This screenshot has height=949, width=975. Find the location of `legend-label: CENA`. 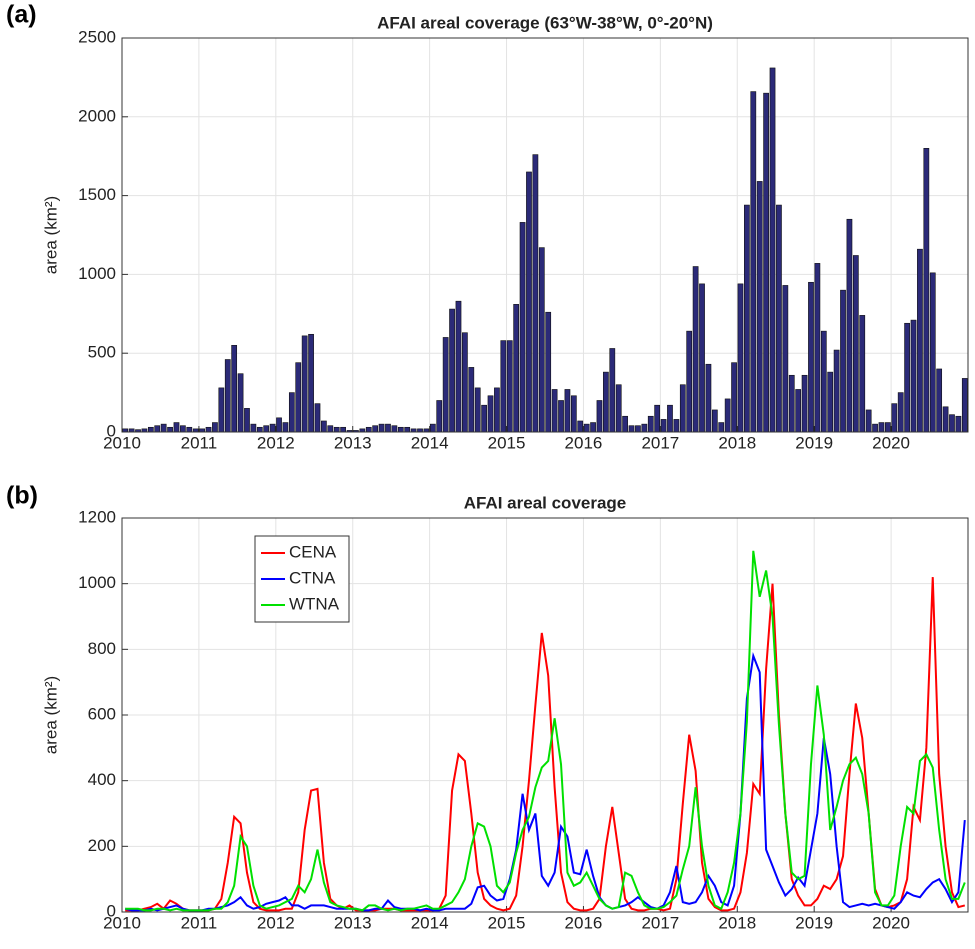

legend-label: CENA is located at coordinates (313, 551).